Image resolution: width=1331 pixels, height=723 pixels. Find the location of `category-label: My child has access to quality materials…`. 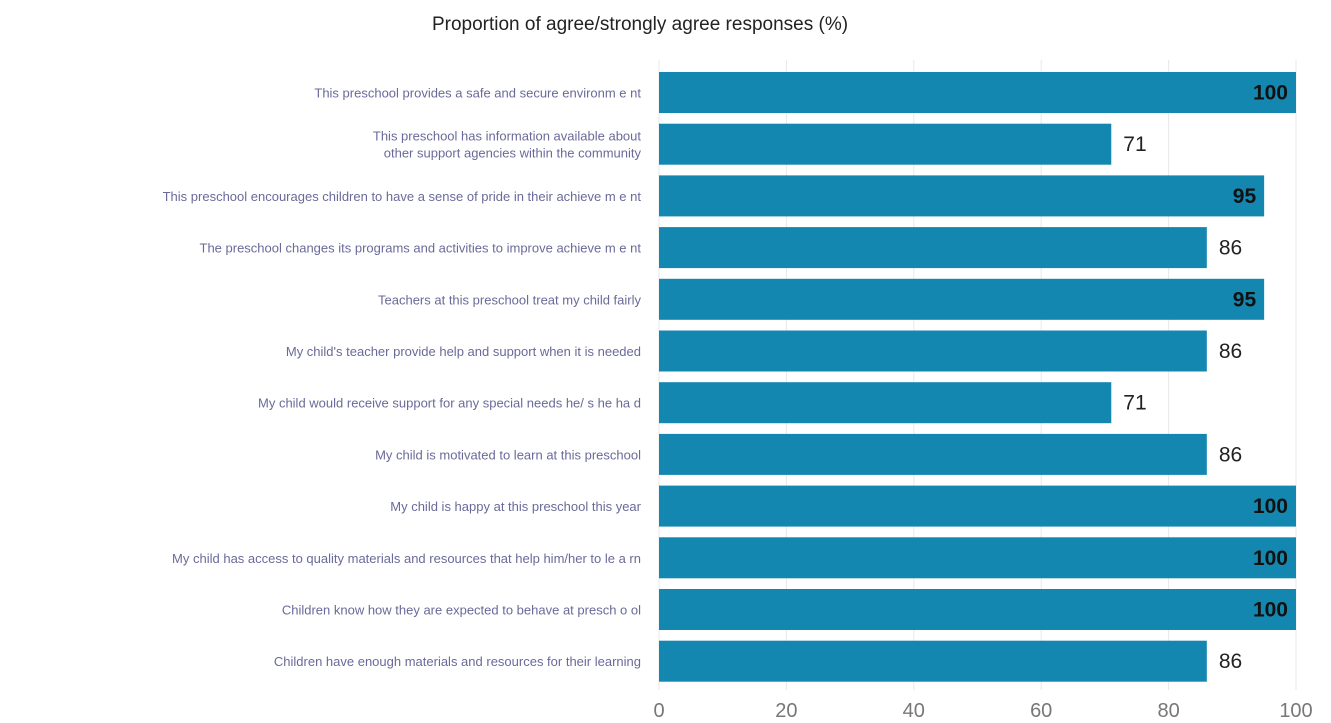

category-label: My child has access to quality materials… is located at coordinates (406, 558).